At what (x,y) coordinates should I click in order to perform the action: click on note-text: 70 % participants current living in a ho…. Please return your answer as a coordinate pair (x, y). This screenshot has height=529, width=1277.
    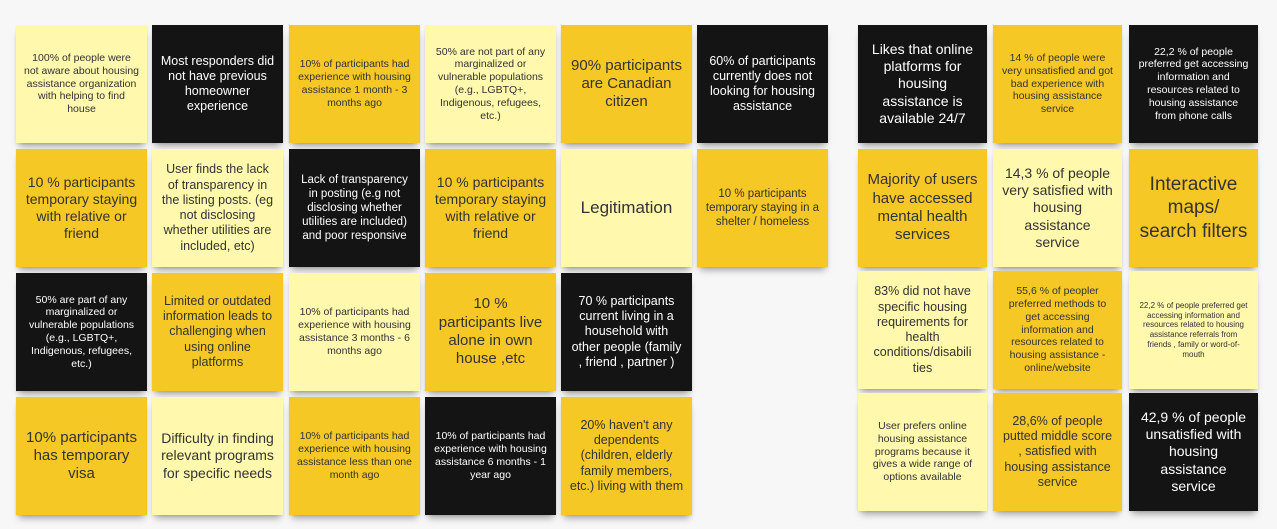
    Looking at the image, I should click on (626, 331).